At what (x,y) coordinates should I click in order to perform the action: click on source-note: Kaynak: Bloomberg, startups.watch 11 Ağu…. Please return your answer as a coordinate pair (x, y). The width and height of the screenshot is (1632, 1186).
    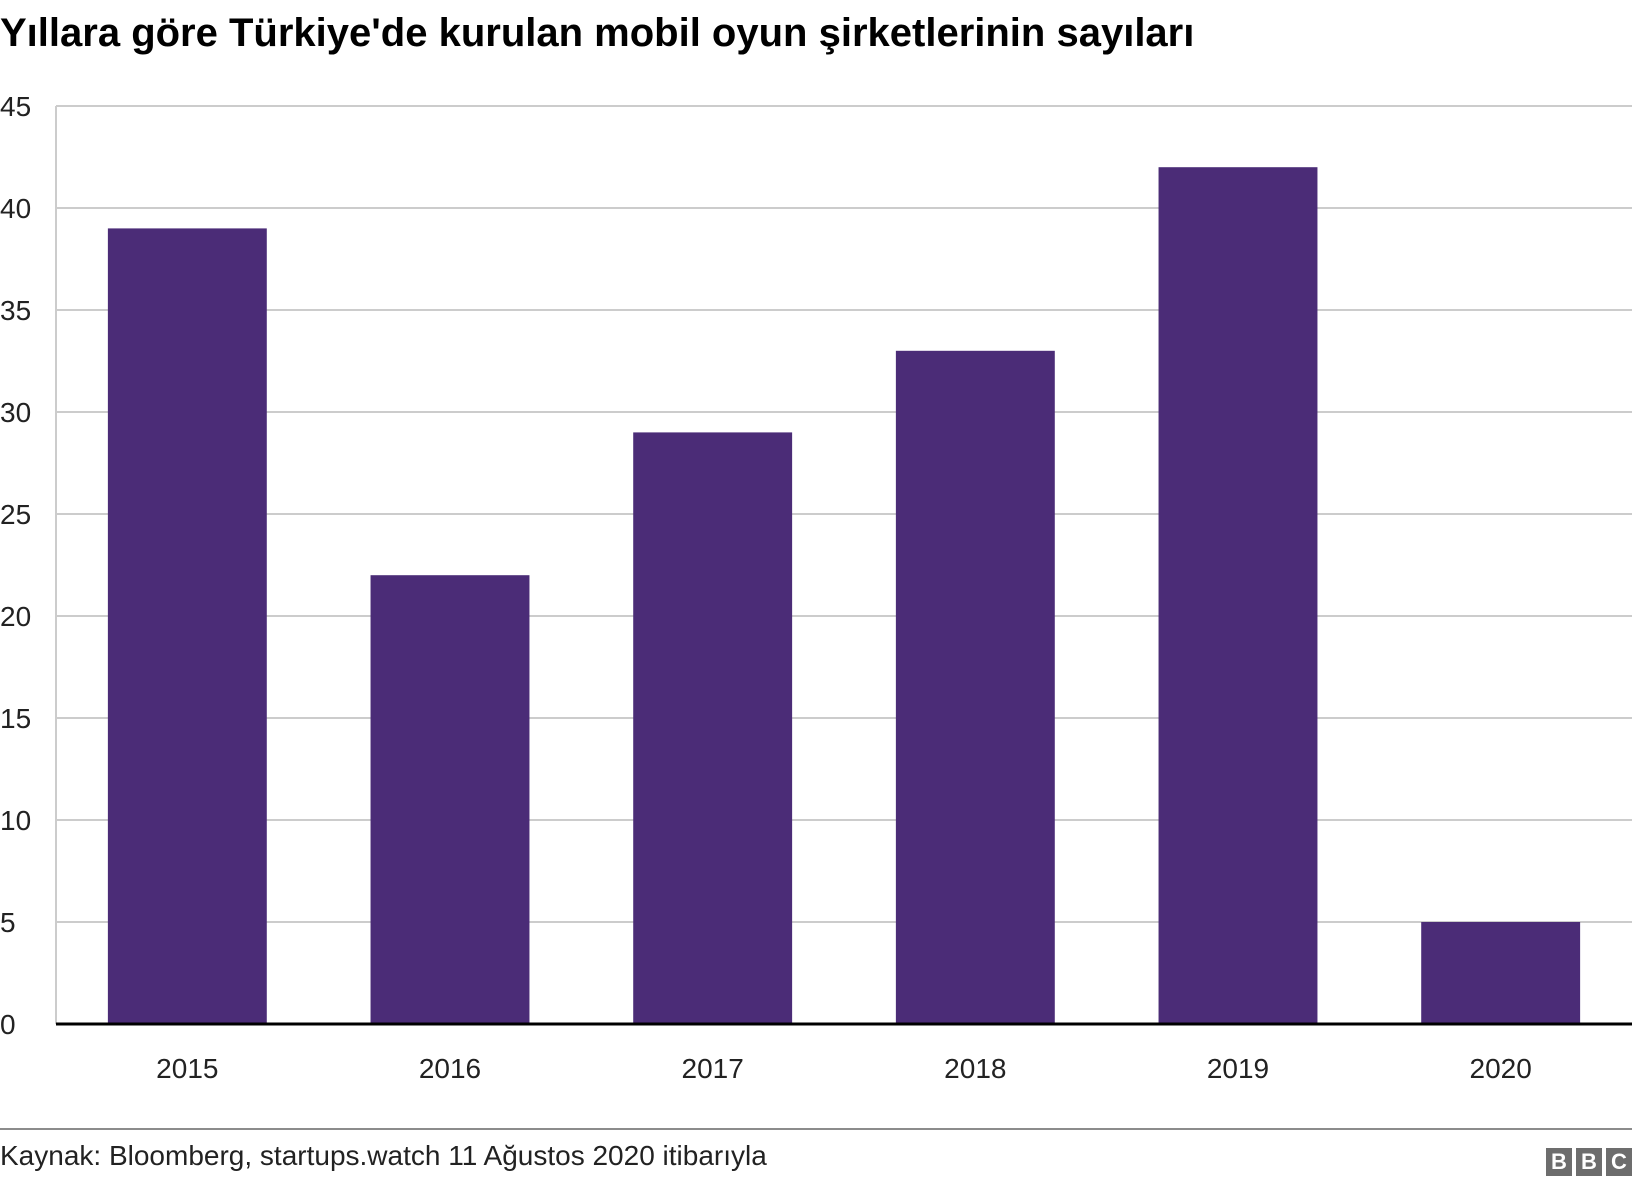
    Looking at the image, I should click on (383, 1155).